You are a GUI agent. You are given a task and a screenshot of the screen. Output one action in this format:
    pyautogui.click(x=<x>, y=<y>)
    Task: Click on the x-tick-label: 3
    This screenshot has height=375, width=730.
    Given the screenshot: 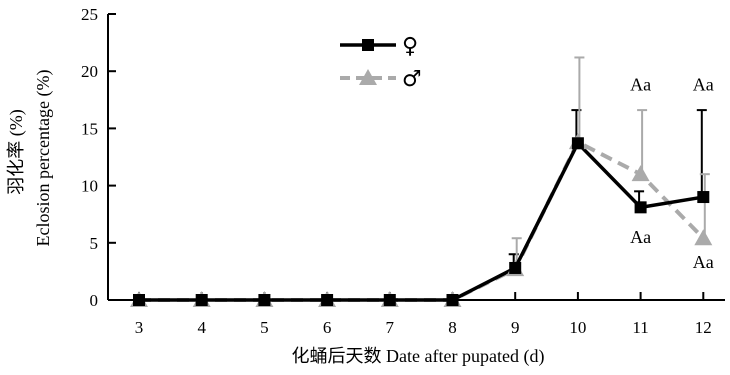 What is the action you would take?
    pyautogui.click(x=139, y=327)
    